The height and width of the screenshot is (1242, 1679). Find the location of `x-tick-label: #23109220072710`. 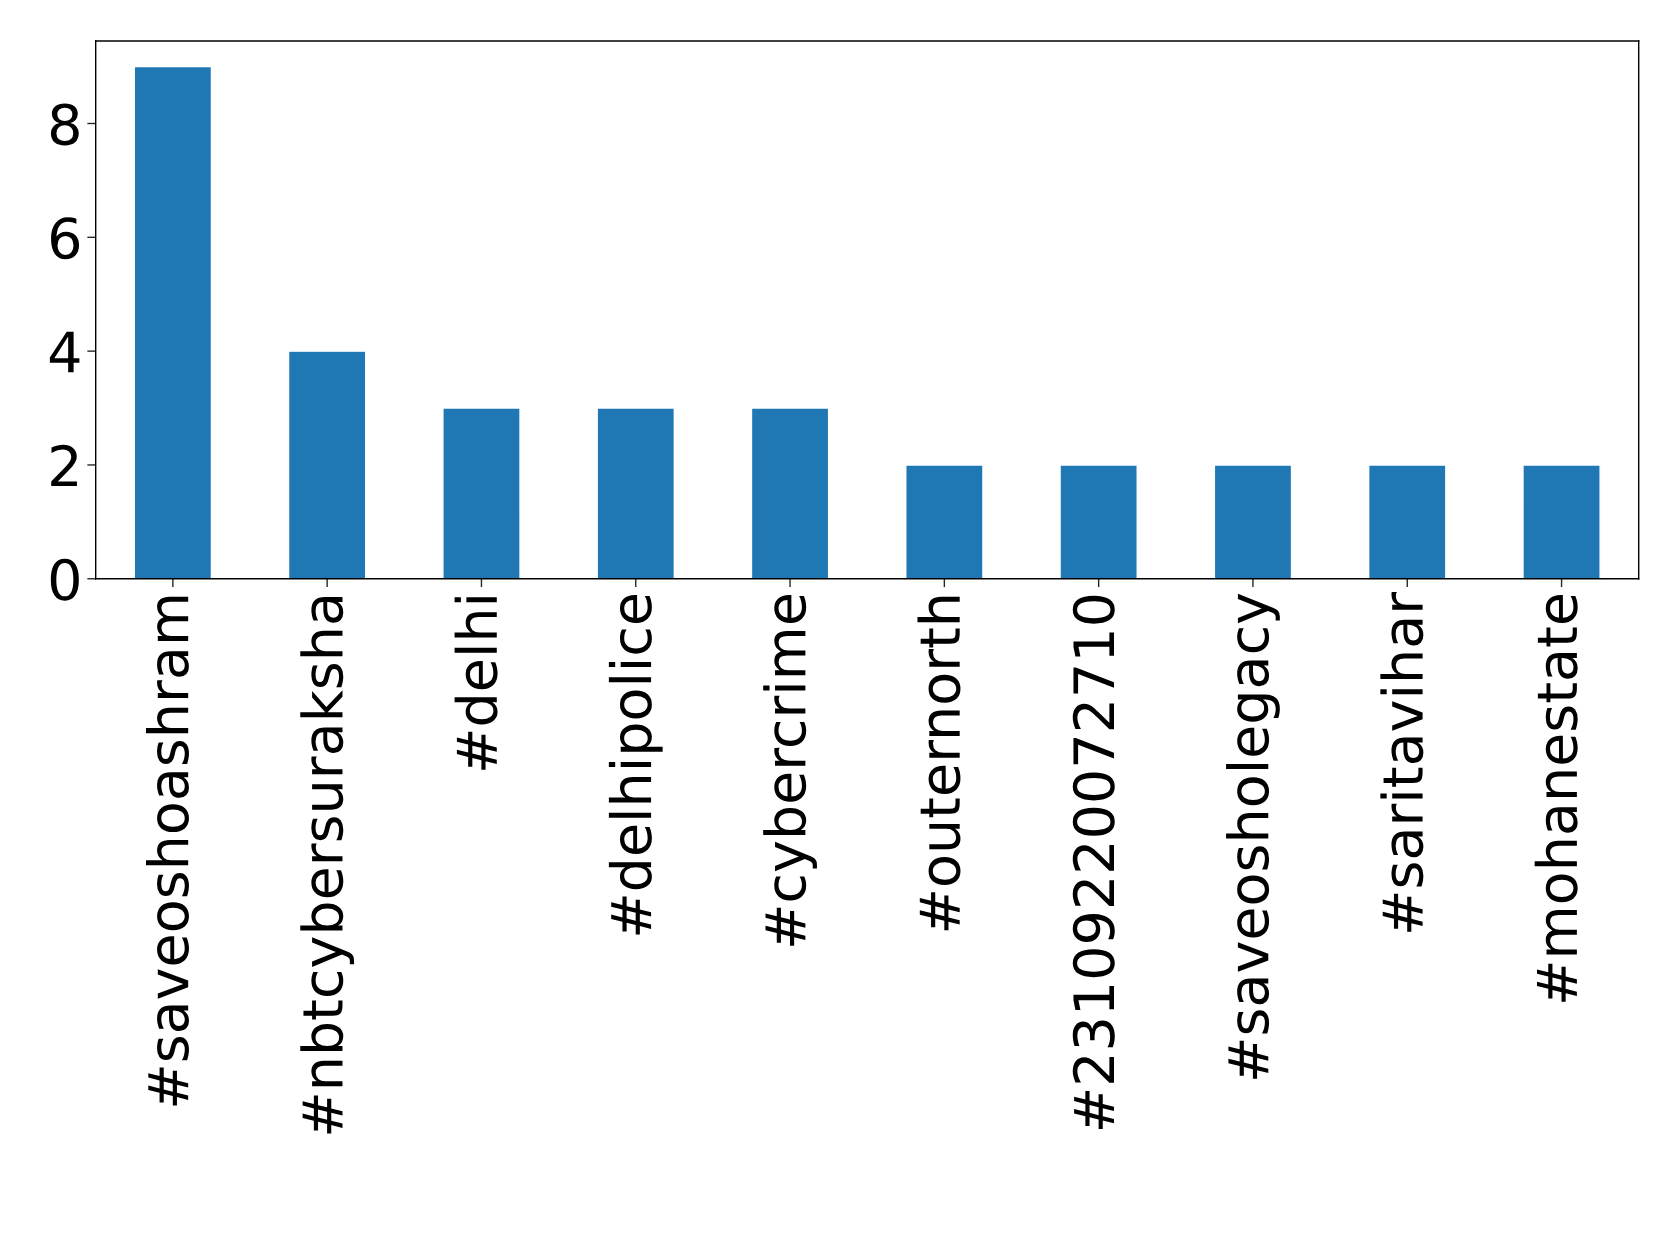

x-tick-label: #23109220072710 is located at coordinates (1093, 862).